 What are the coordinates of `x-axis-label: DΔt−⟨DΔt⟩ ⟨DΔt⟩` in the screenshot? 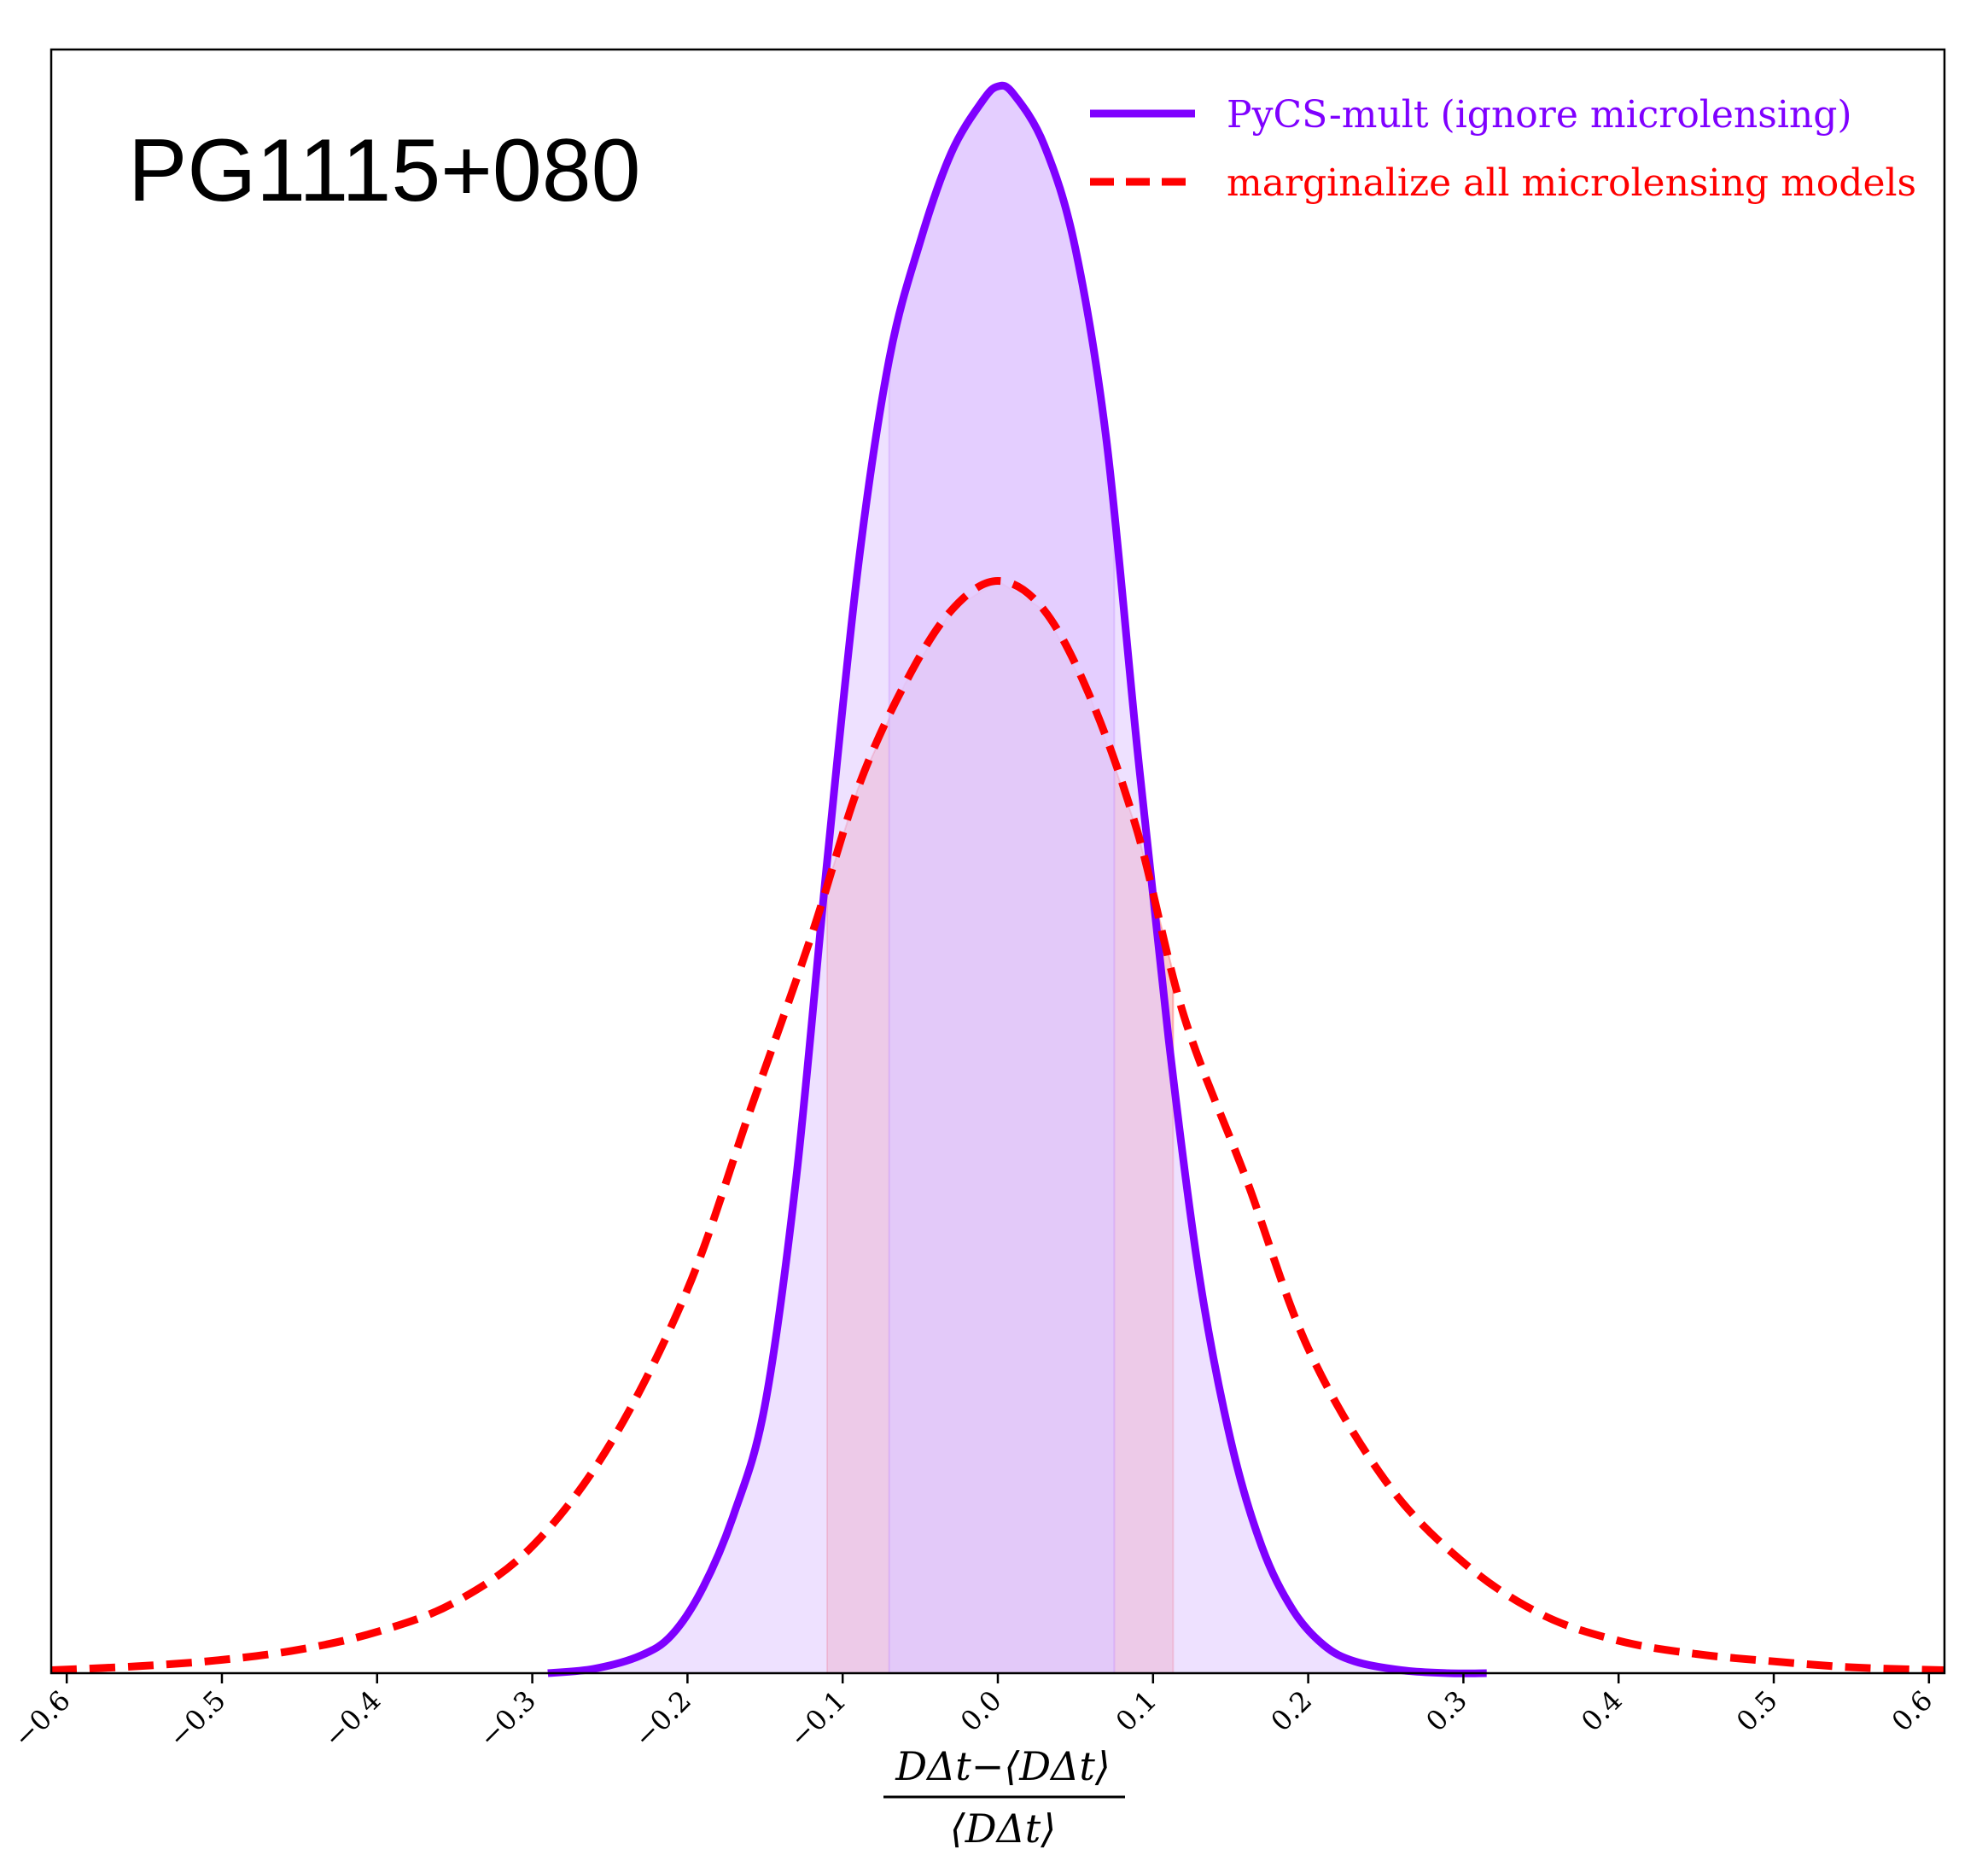 It's located at (1004, 1798).